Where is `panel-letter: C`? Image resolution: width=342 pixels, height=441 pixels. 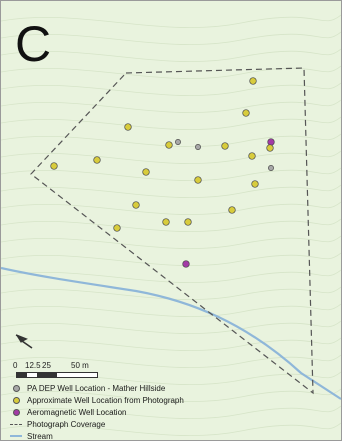 panel-letter: C is located at coordinates (33, 44).